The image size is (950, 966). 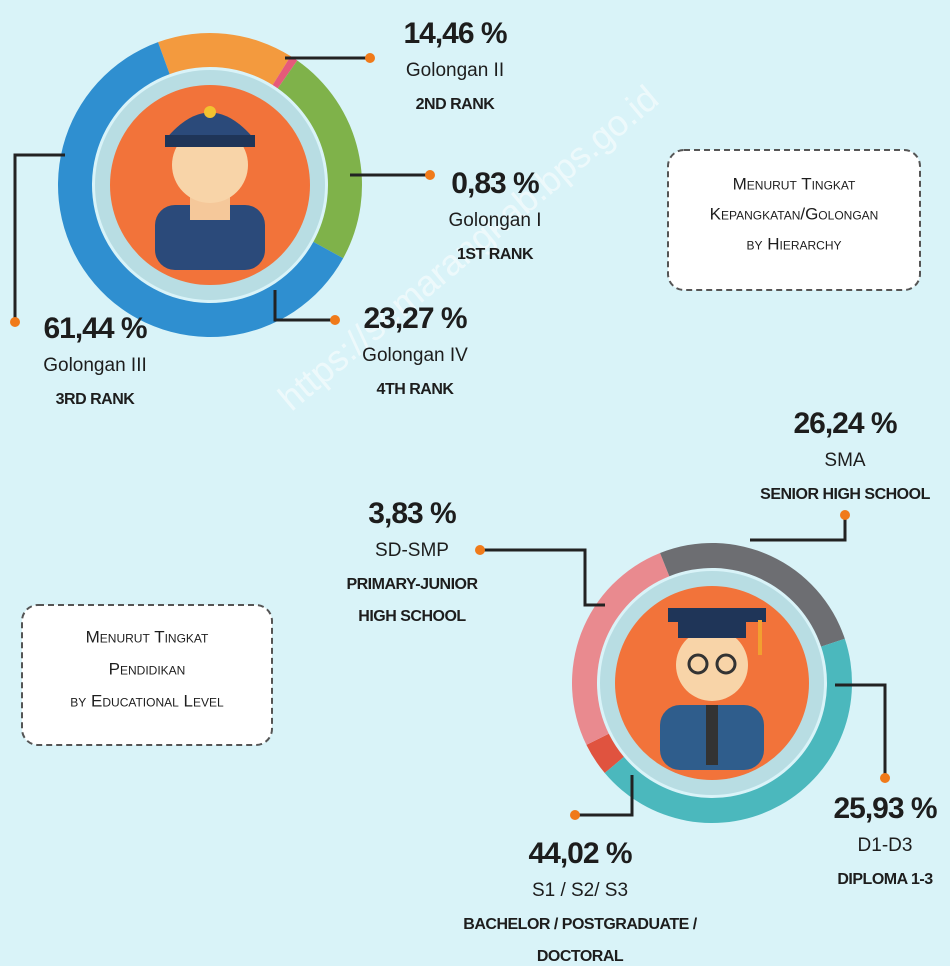 I want to click on category-label: SD-SMP, so click(x=412, y=550).